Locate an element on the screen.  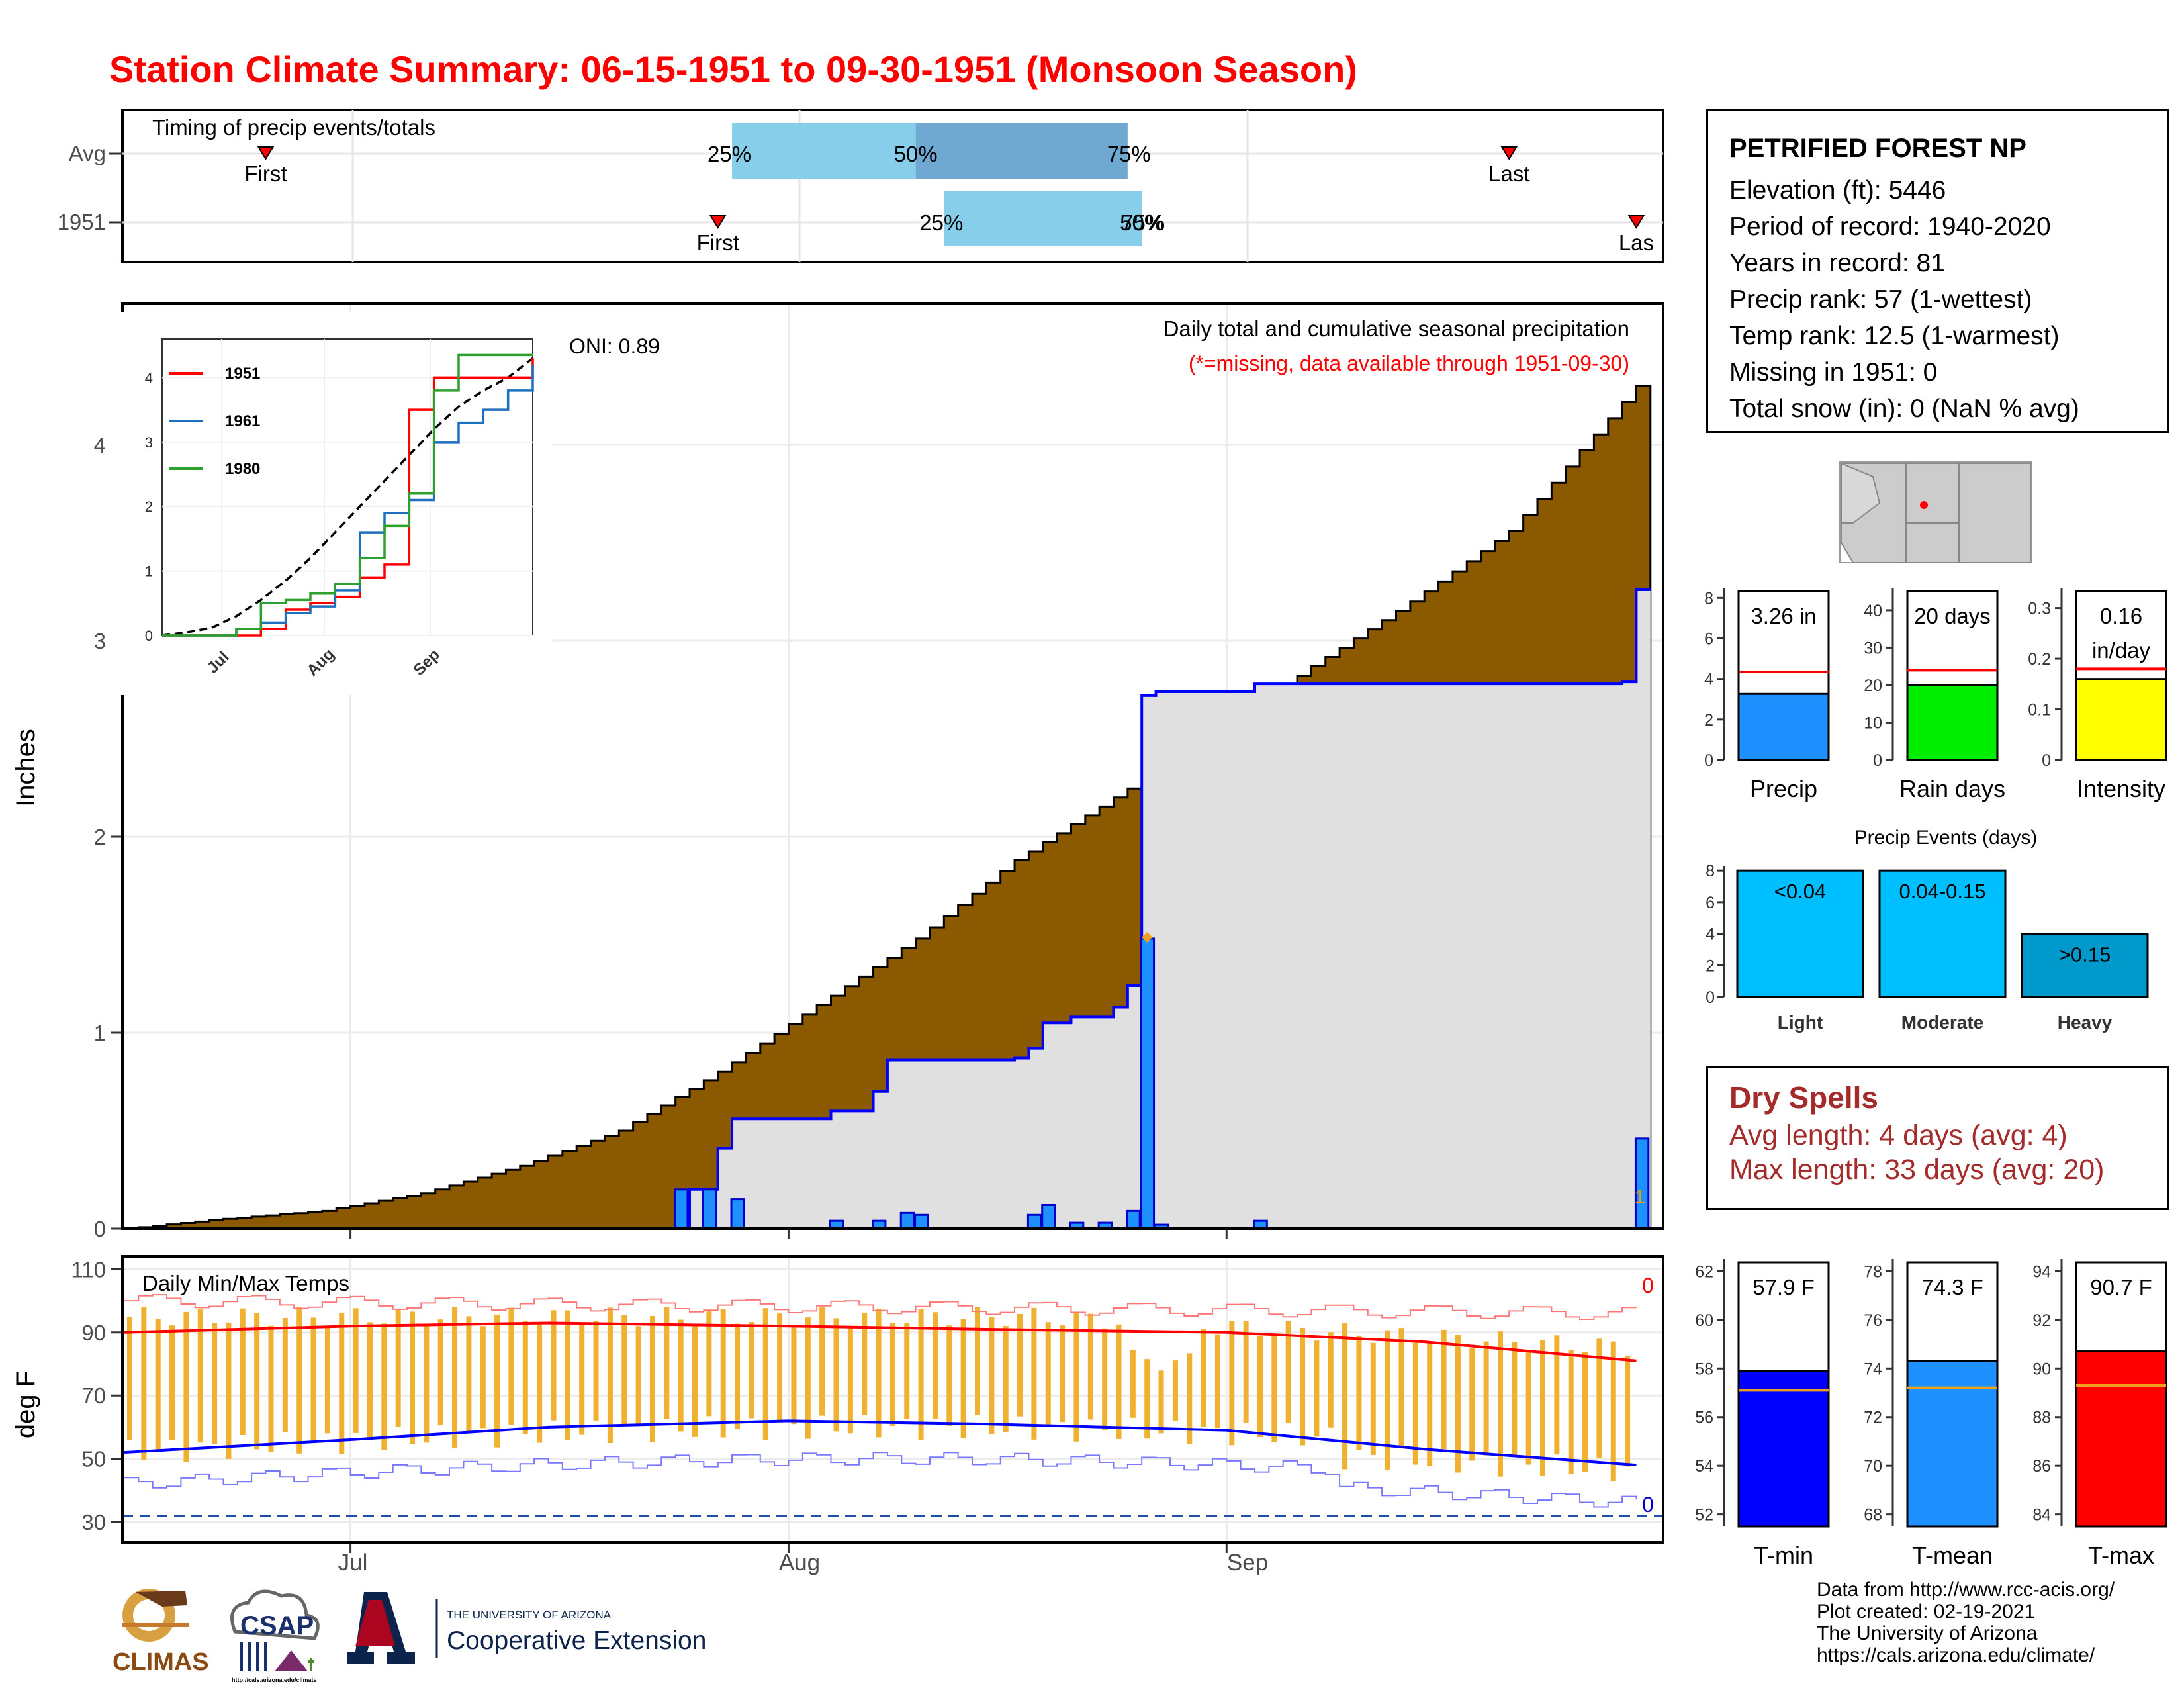
gauge-tick-label: 90 is located at coordinates (2042, 1369).